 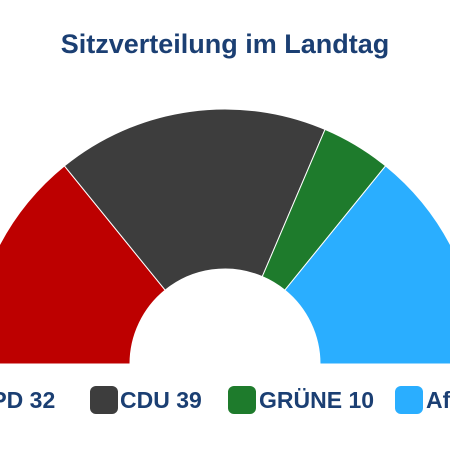 What do you see at coordinates (225, 44) in the screenshot?
I see `chart-title: Sitzverteilung im Landtag` at bounding box center [225, 44].